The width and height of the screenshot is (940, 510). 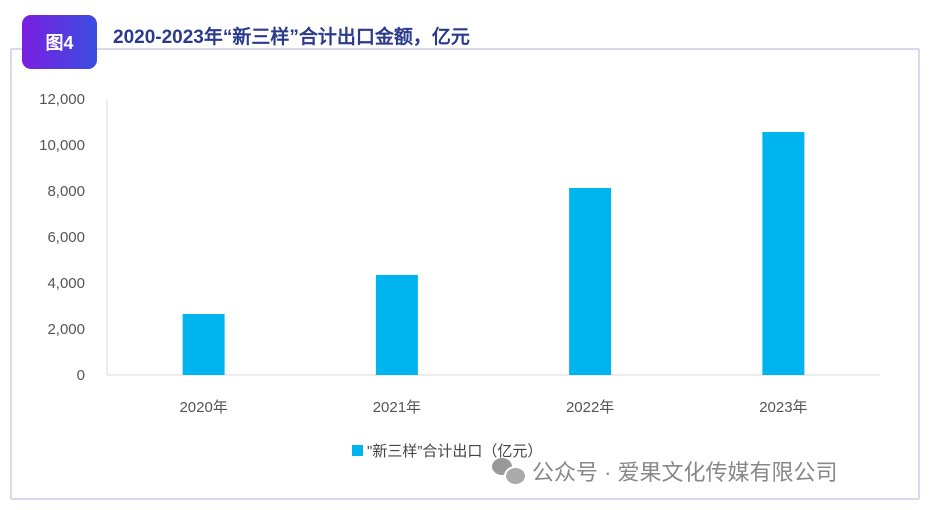 What do you see at coordinates (291, 37) in the screenshot?
I see `chart-title: 2020-2023年“新三样”合计出口金额，亿元` at bounding box center [291, 37].